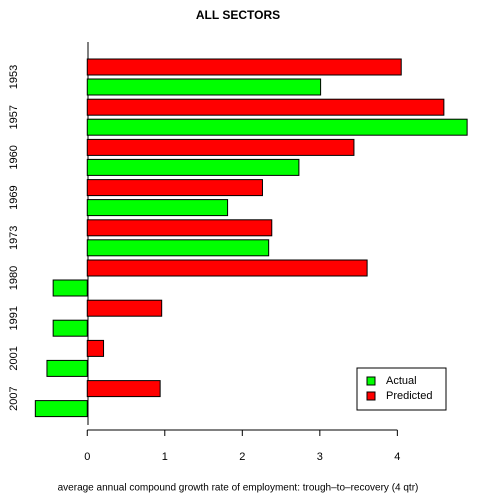 Image resolution: width=477 pixels, height=498 pixels. Describe the element at coordinates (409, 396) in the screenshot. I see `legend-label: Predicted` at that location.